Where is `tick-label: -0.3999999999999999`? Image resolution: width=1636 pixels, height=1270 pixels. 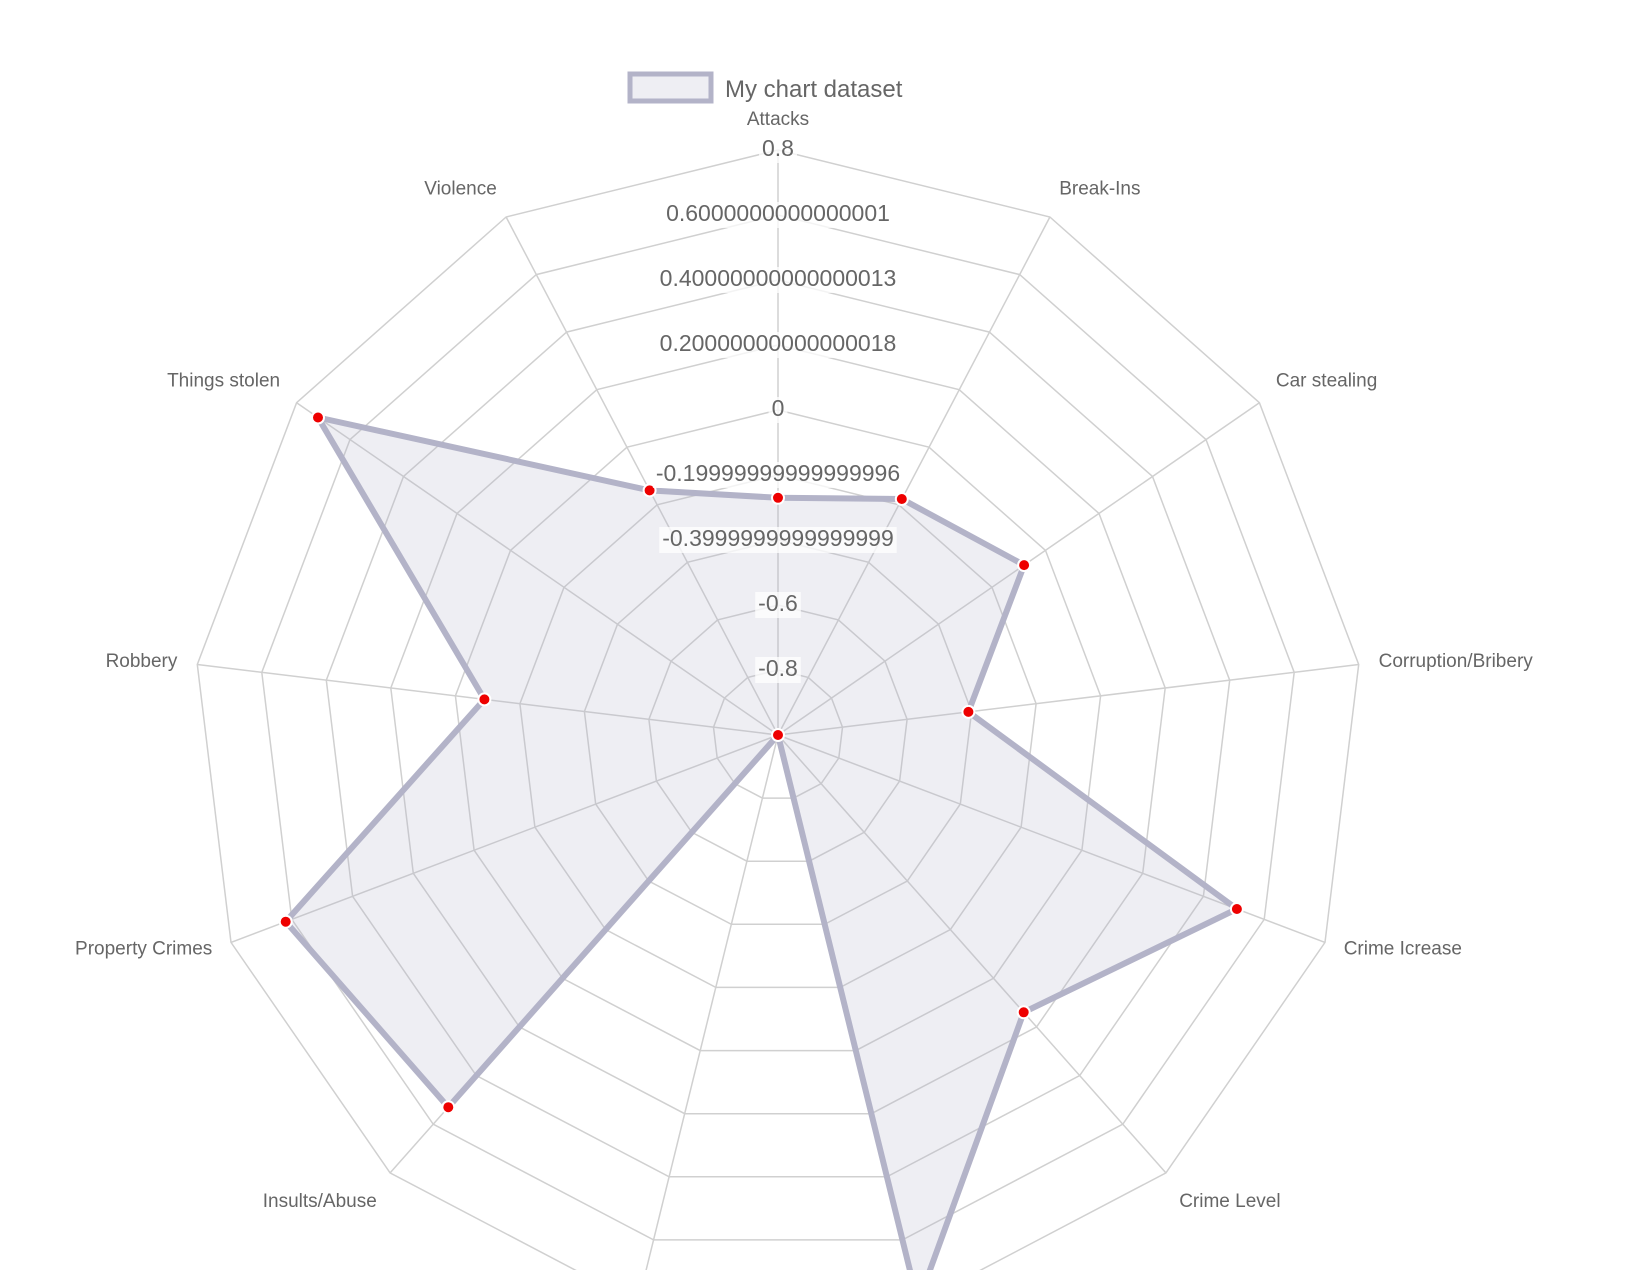 tick-label: -0.3999999999999999 is located at coordinates (778, 538).